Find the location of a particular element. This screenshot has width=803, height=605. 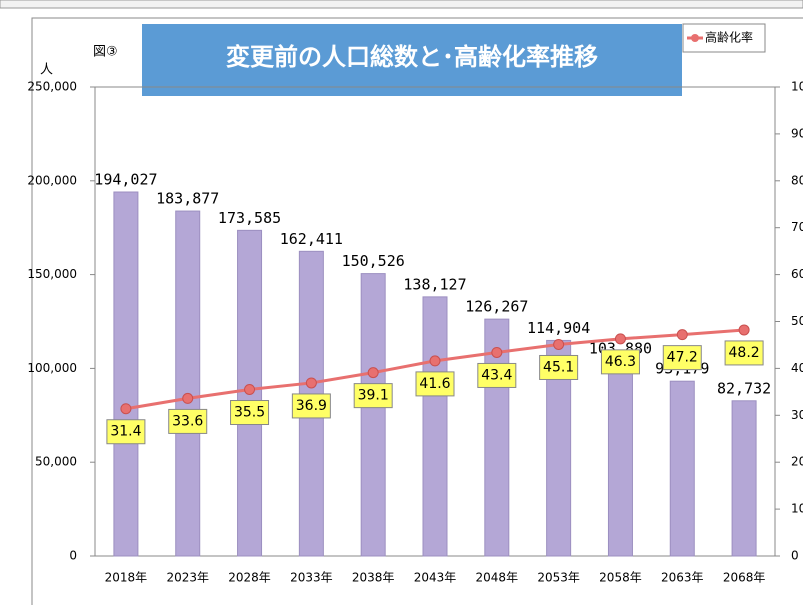

x-tick-label: 2023年 is located at coordinates (187, 578).